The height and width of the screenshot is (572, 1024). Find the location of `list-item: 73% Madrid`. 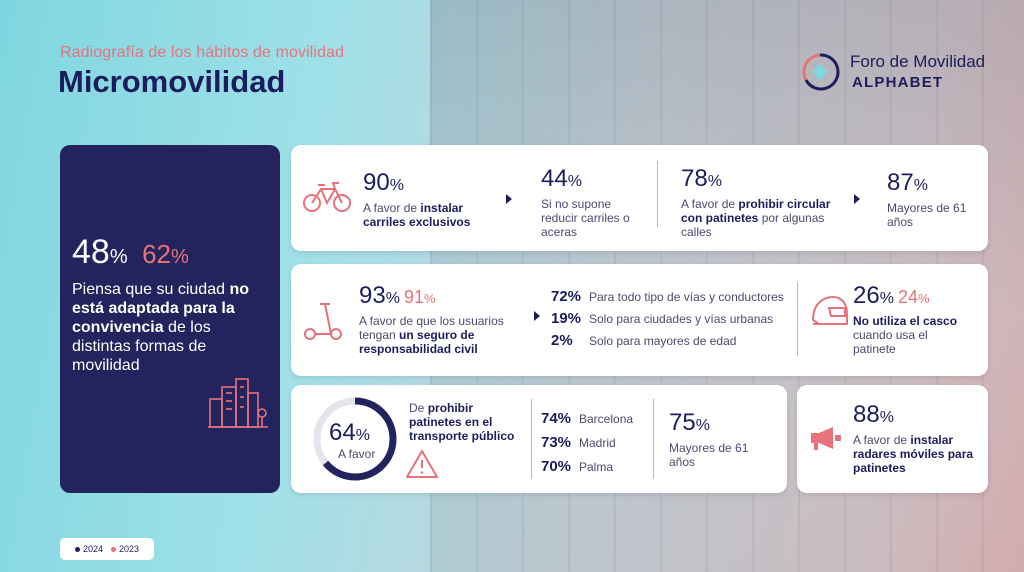

list-item: 73% Madrid is located at coordinates (578, 442).